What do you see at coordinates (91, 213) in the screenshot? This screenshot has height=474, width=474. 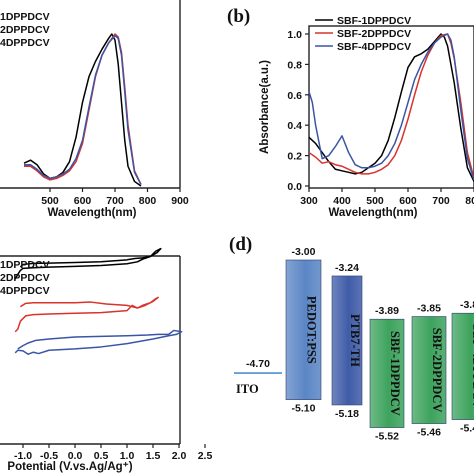 I see `panel-a-xlabel: Wavelength(nm)` at bounding box center [91, 213].